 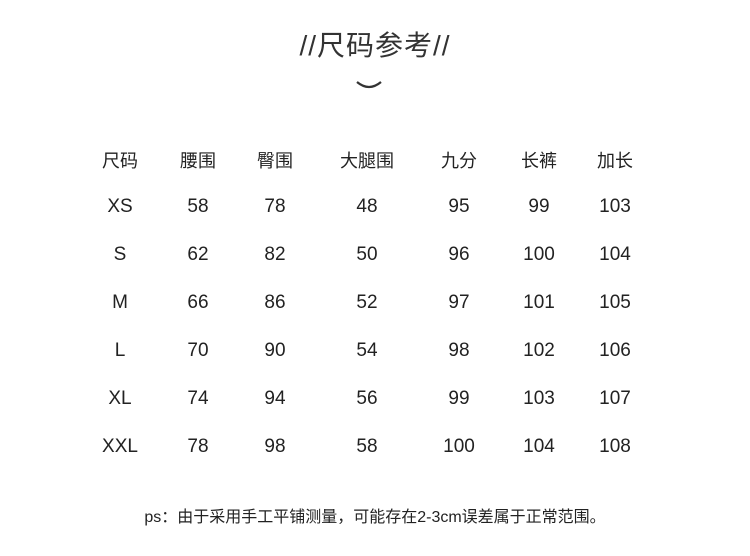 What do you see at coordinates (459, 254) in the screenshot?
I see `table-cell: 96` at bounding box center [459, 254].